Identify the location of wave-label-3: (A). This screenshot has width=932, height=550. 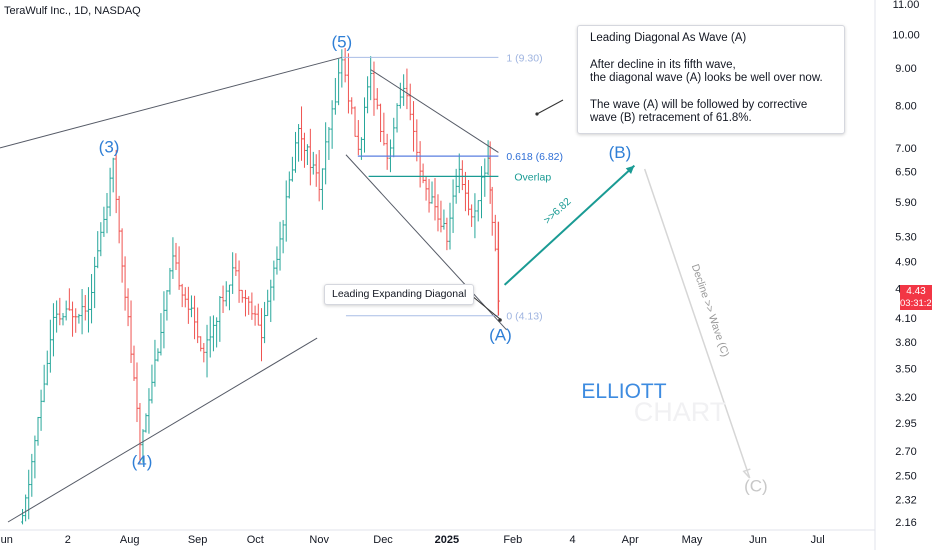
(500, 335).